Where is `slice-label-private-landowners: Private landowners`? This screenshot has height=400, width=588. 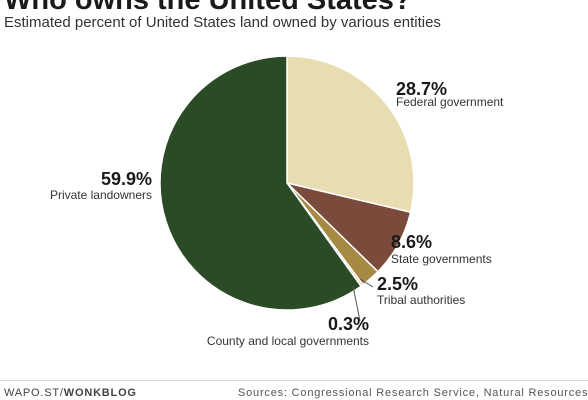
slice-label-private-landowners: Private landowners is located at coordinates (101, 195).